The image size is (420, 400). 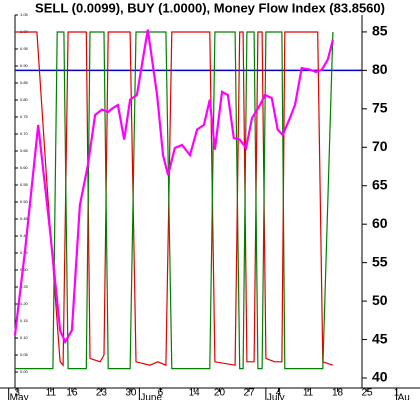 What do you see at coordinates (24, 65) in the screenshot?
I see `y-tick-label: 0.90` at bounding box center [24, 65].